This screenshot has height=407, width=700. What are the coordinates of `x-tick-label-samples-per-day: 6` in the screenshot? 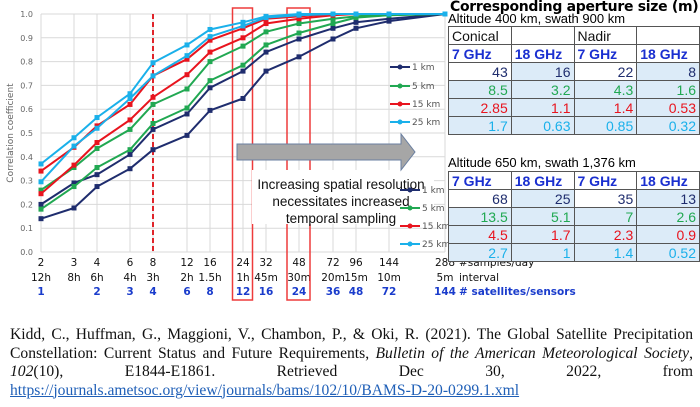 It's located at (130, 263).